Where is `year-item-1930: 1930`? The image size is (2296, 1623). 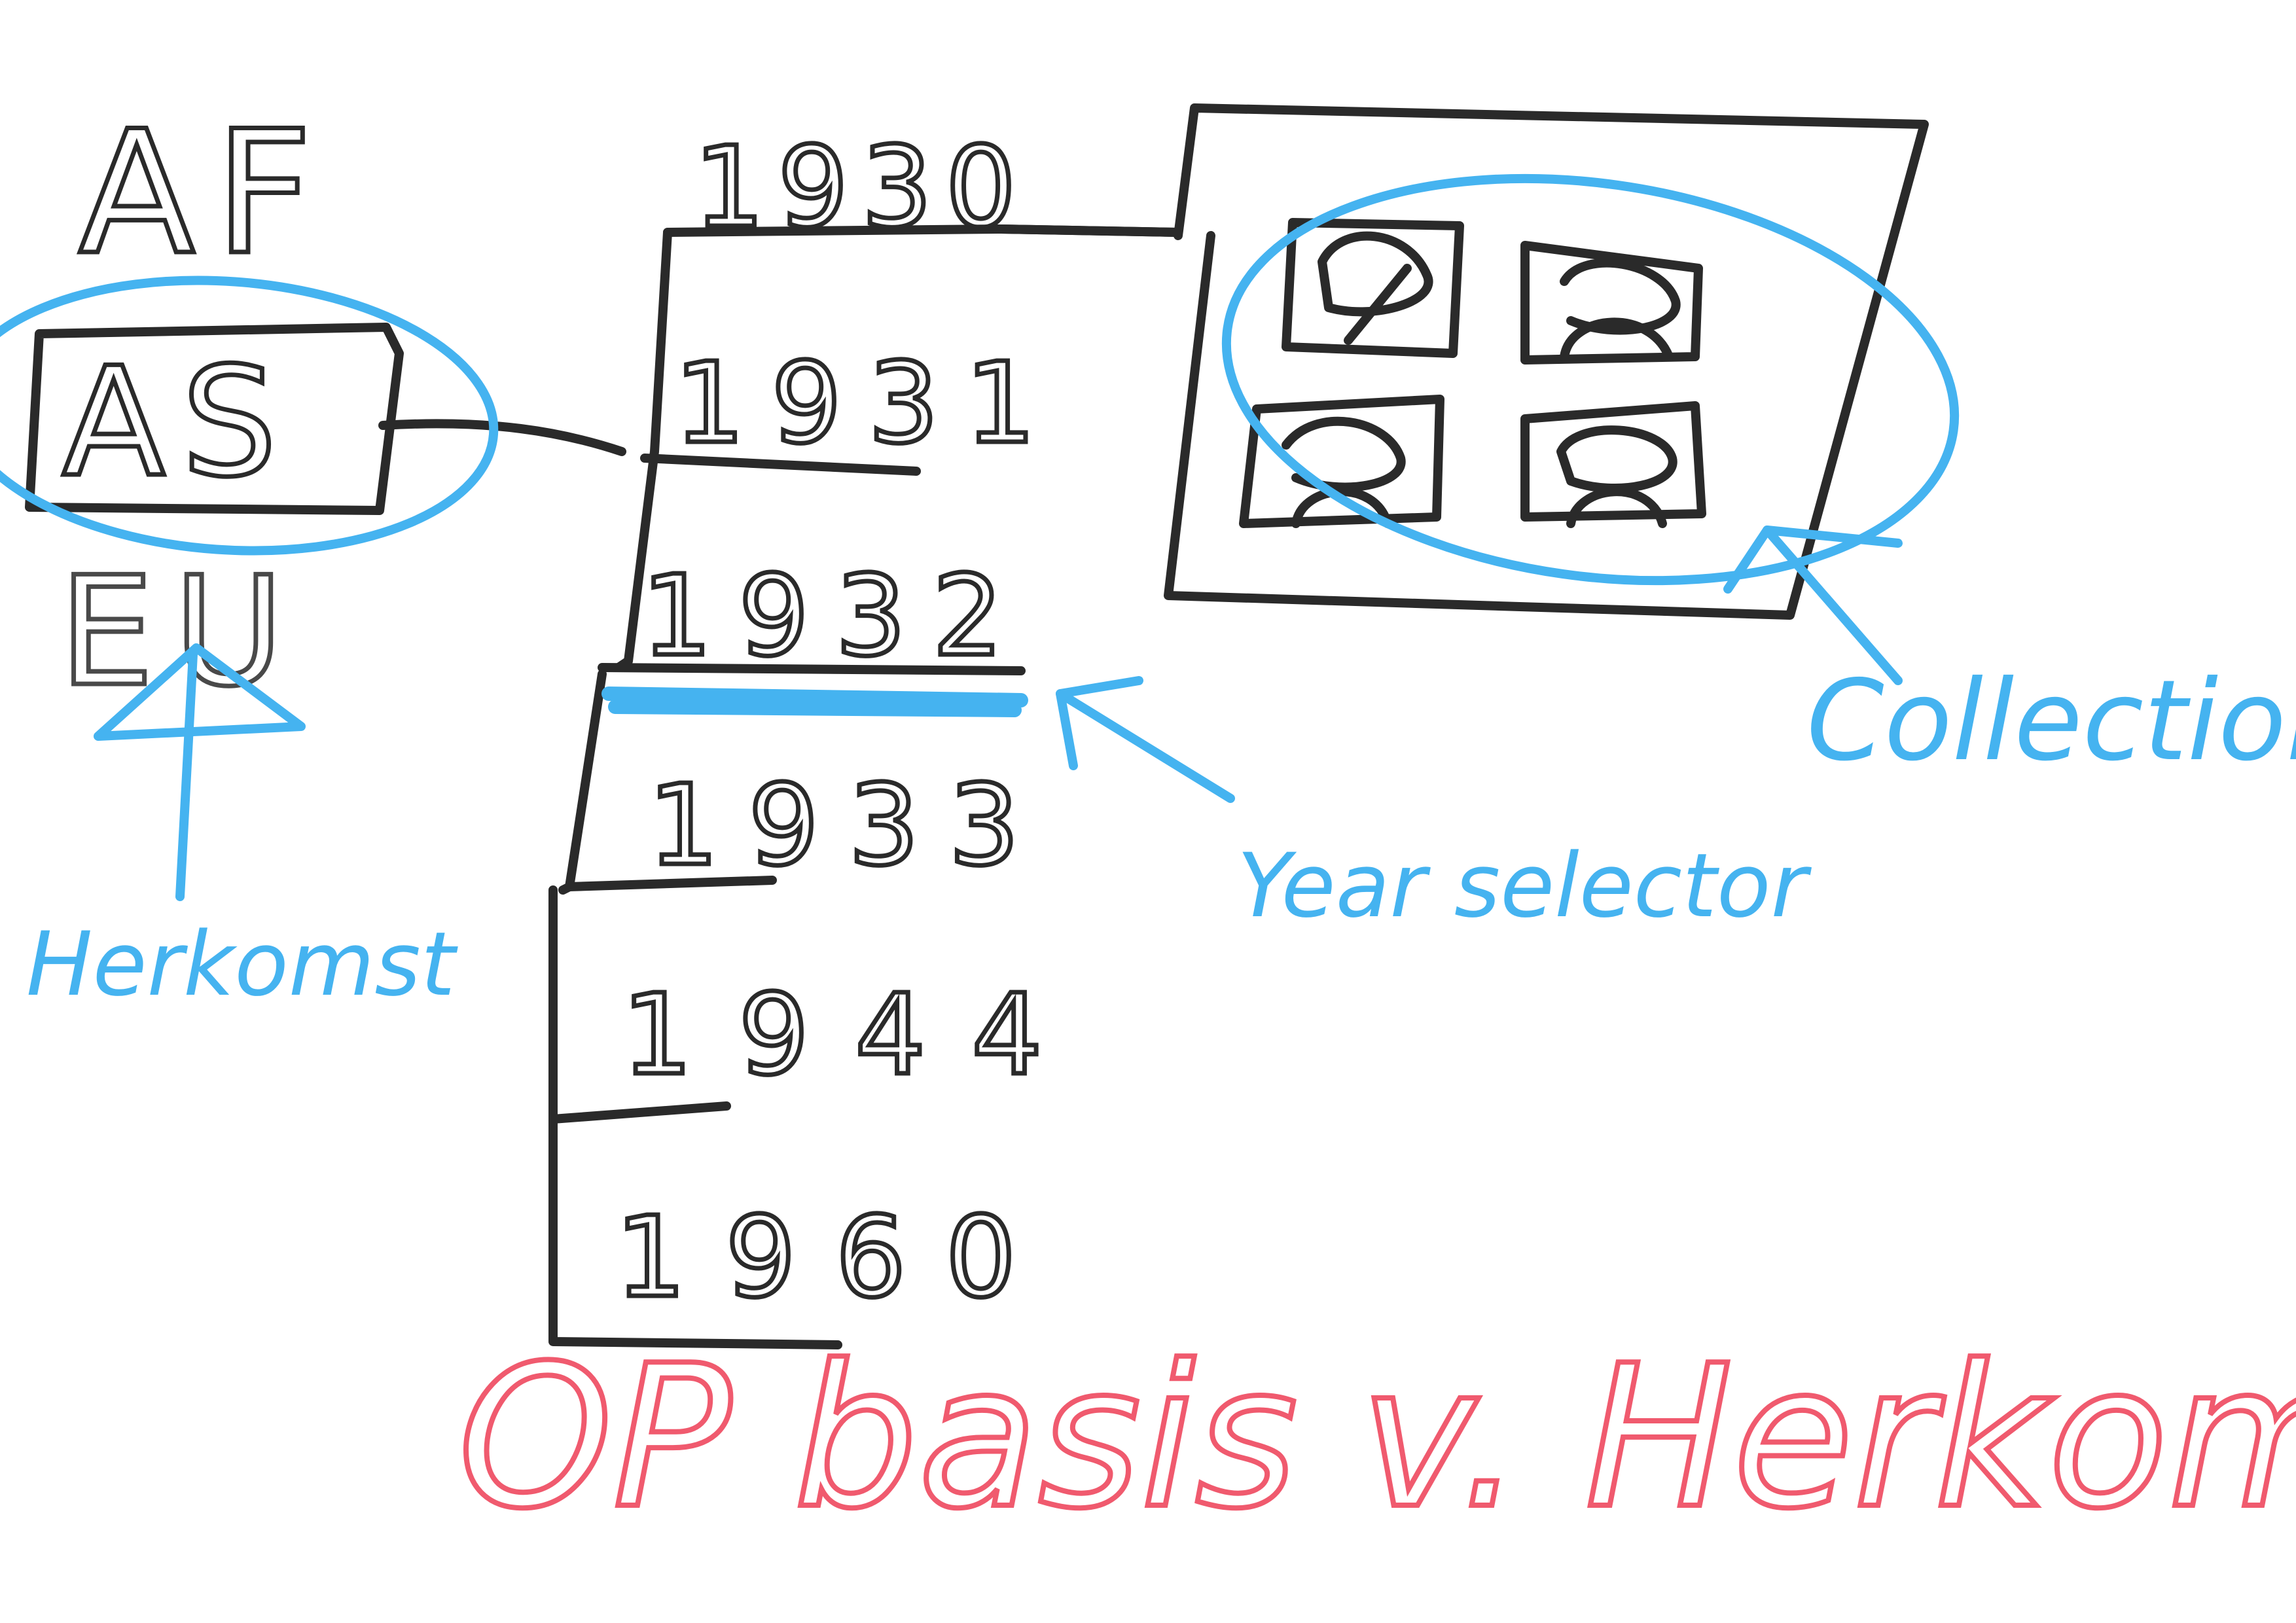 year-item-1930: 1930 is located at coordinates (861, 188).